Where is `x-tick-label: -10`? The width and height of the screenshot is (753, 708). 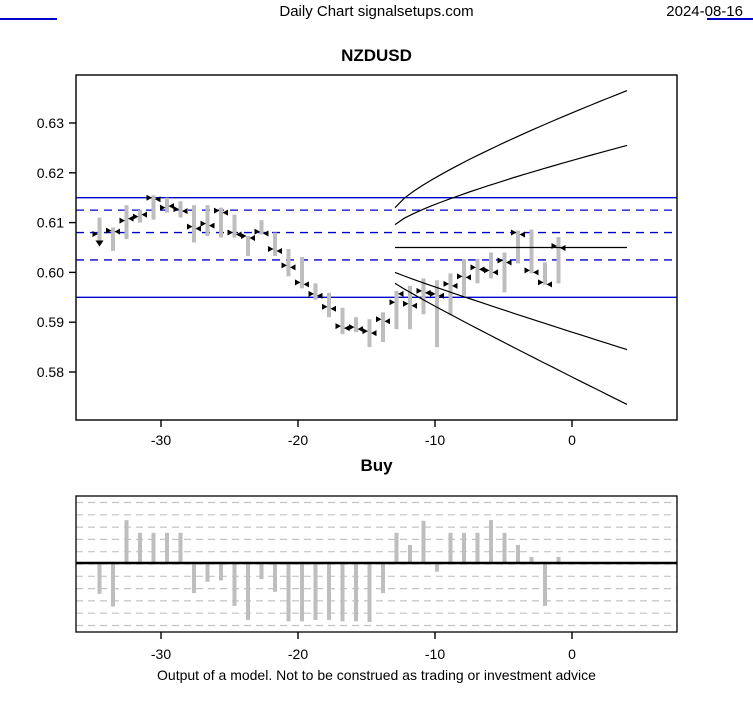 x-tick-label: -10 is located at coordinates (435, 440).